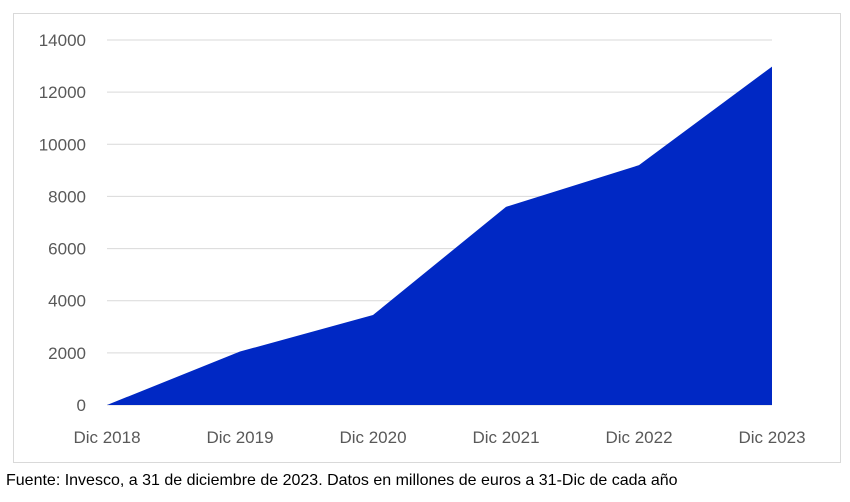 The image size is (850, 502). I want to click on y-tick-label: 10000, so click(62, 144).